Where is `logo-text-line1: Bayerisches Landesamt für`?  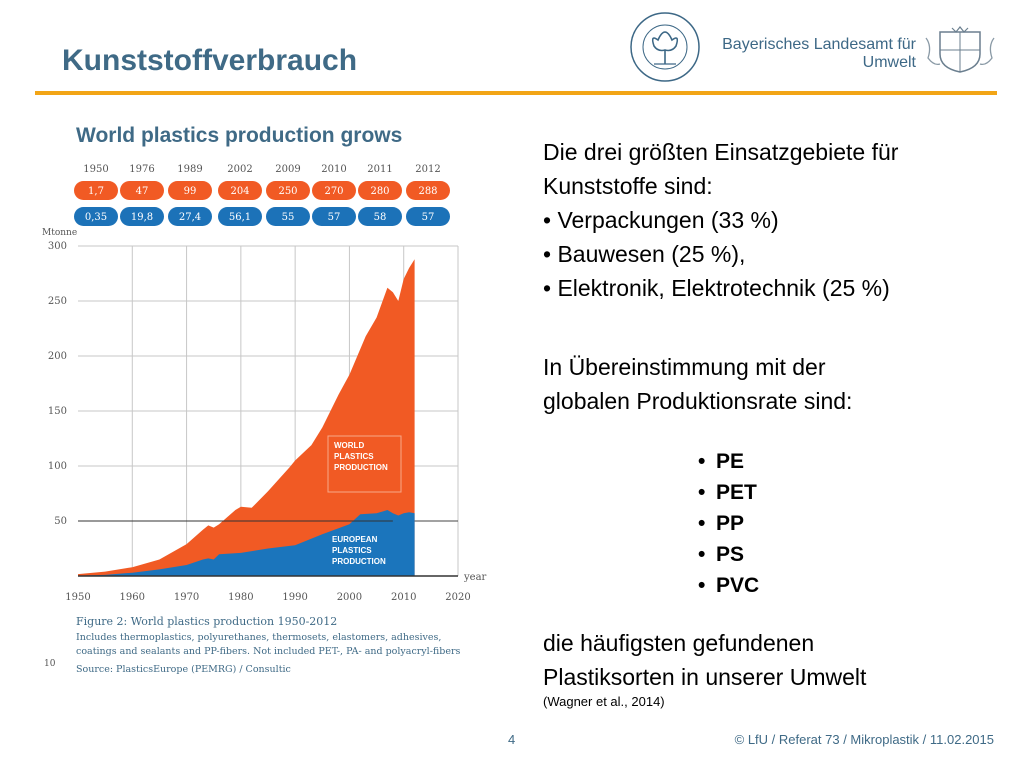
logo-text-line1: Bayerisches Landesamt für is located at coordinates (819, 44).